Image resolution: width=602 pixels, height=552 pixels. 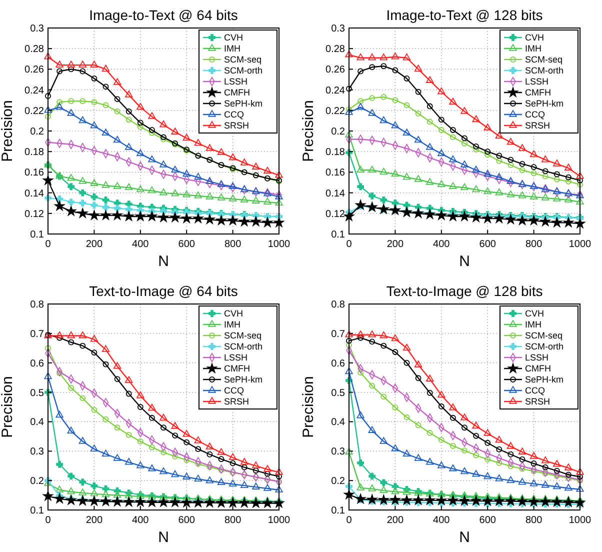 I want to click on chart-title: Text-to-Image @ 64 bits, so click(x=163, y=291).